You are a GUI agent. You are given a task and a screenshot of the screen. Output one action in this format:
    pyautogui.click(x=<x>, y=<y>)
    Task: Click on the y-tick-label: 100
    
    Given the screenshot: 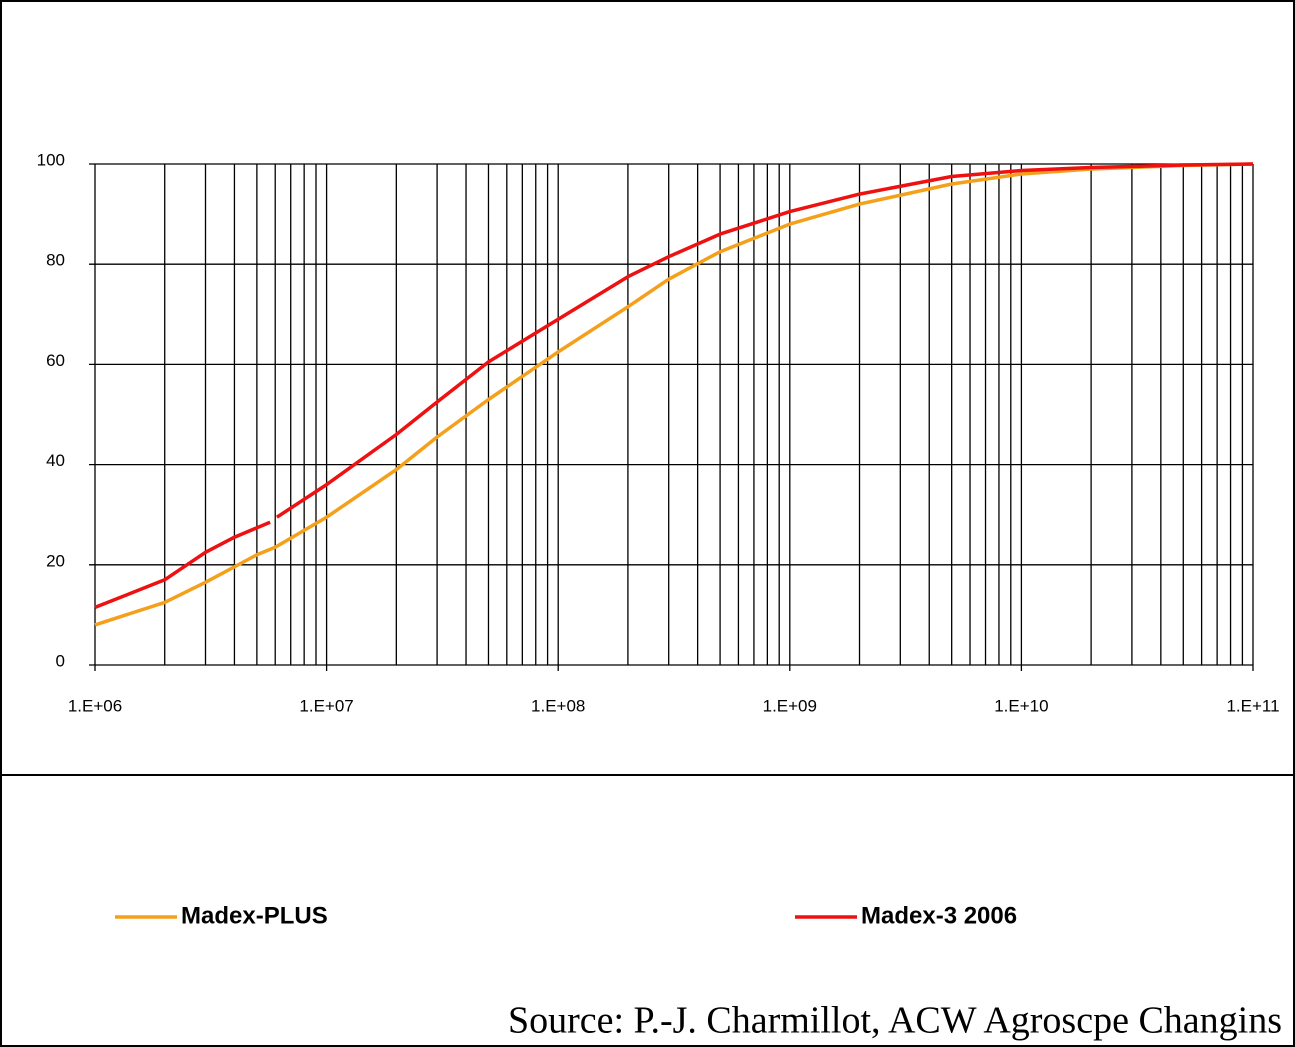 What is the action you would take?
    pyautogui.click(x=51, y=159)
    